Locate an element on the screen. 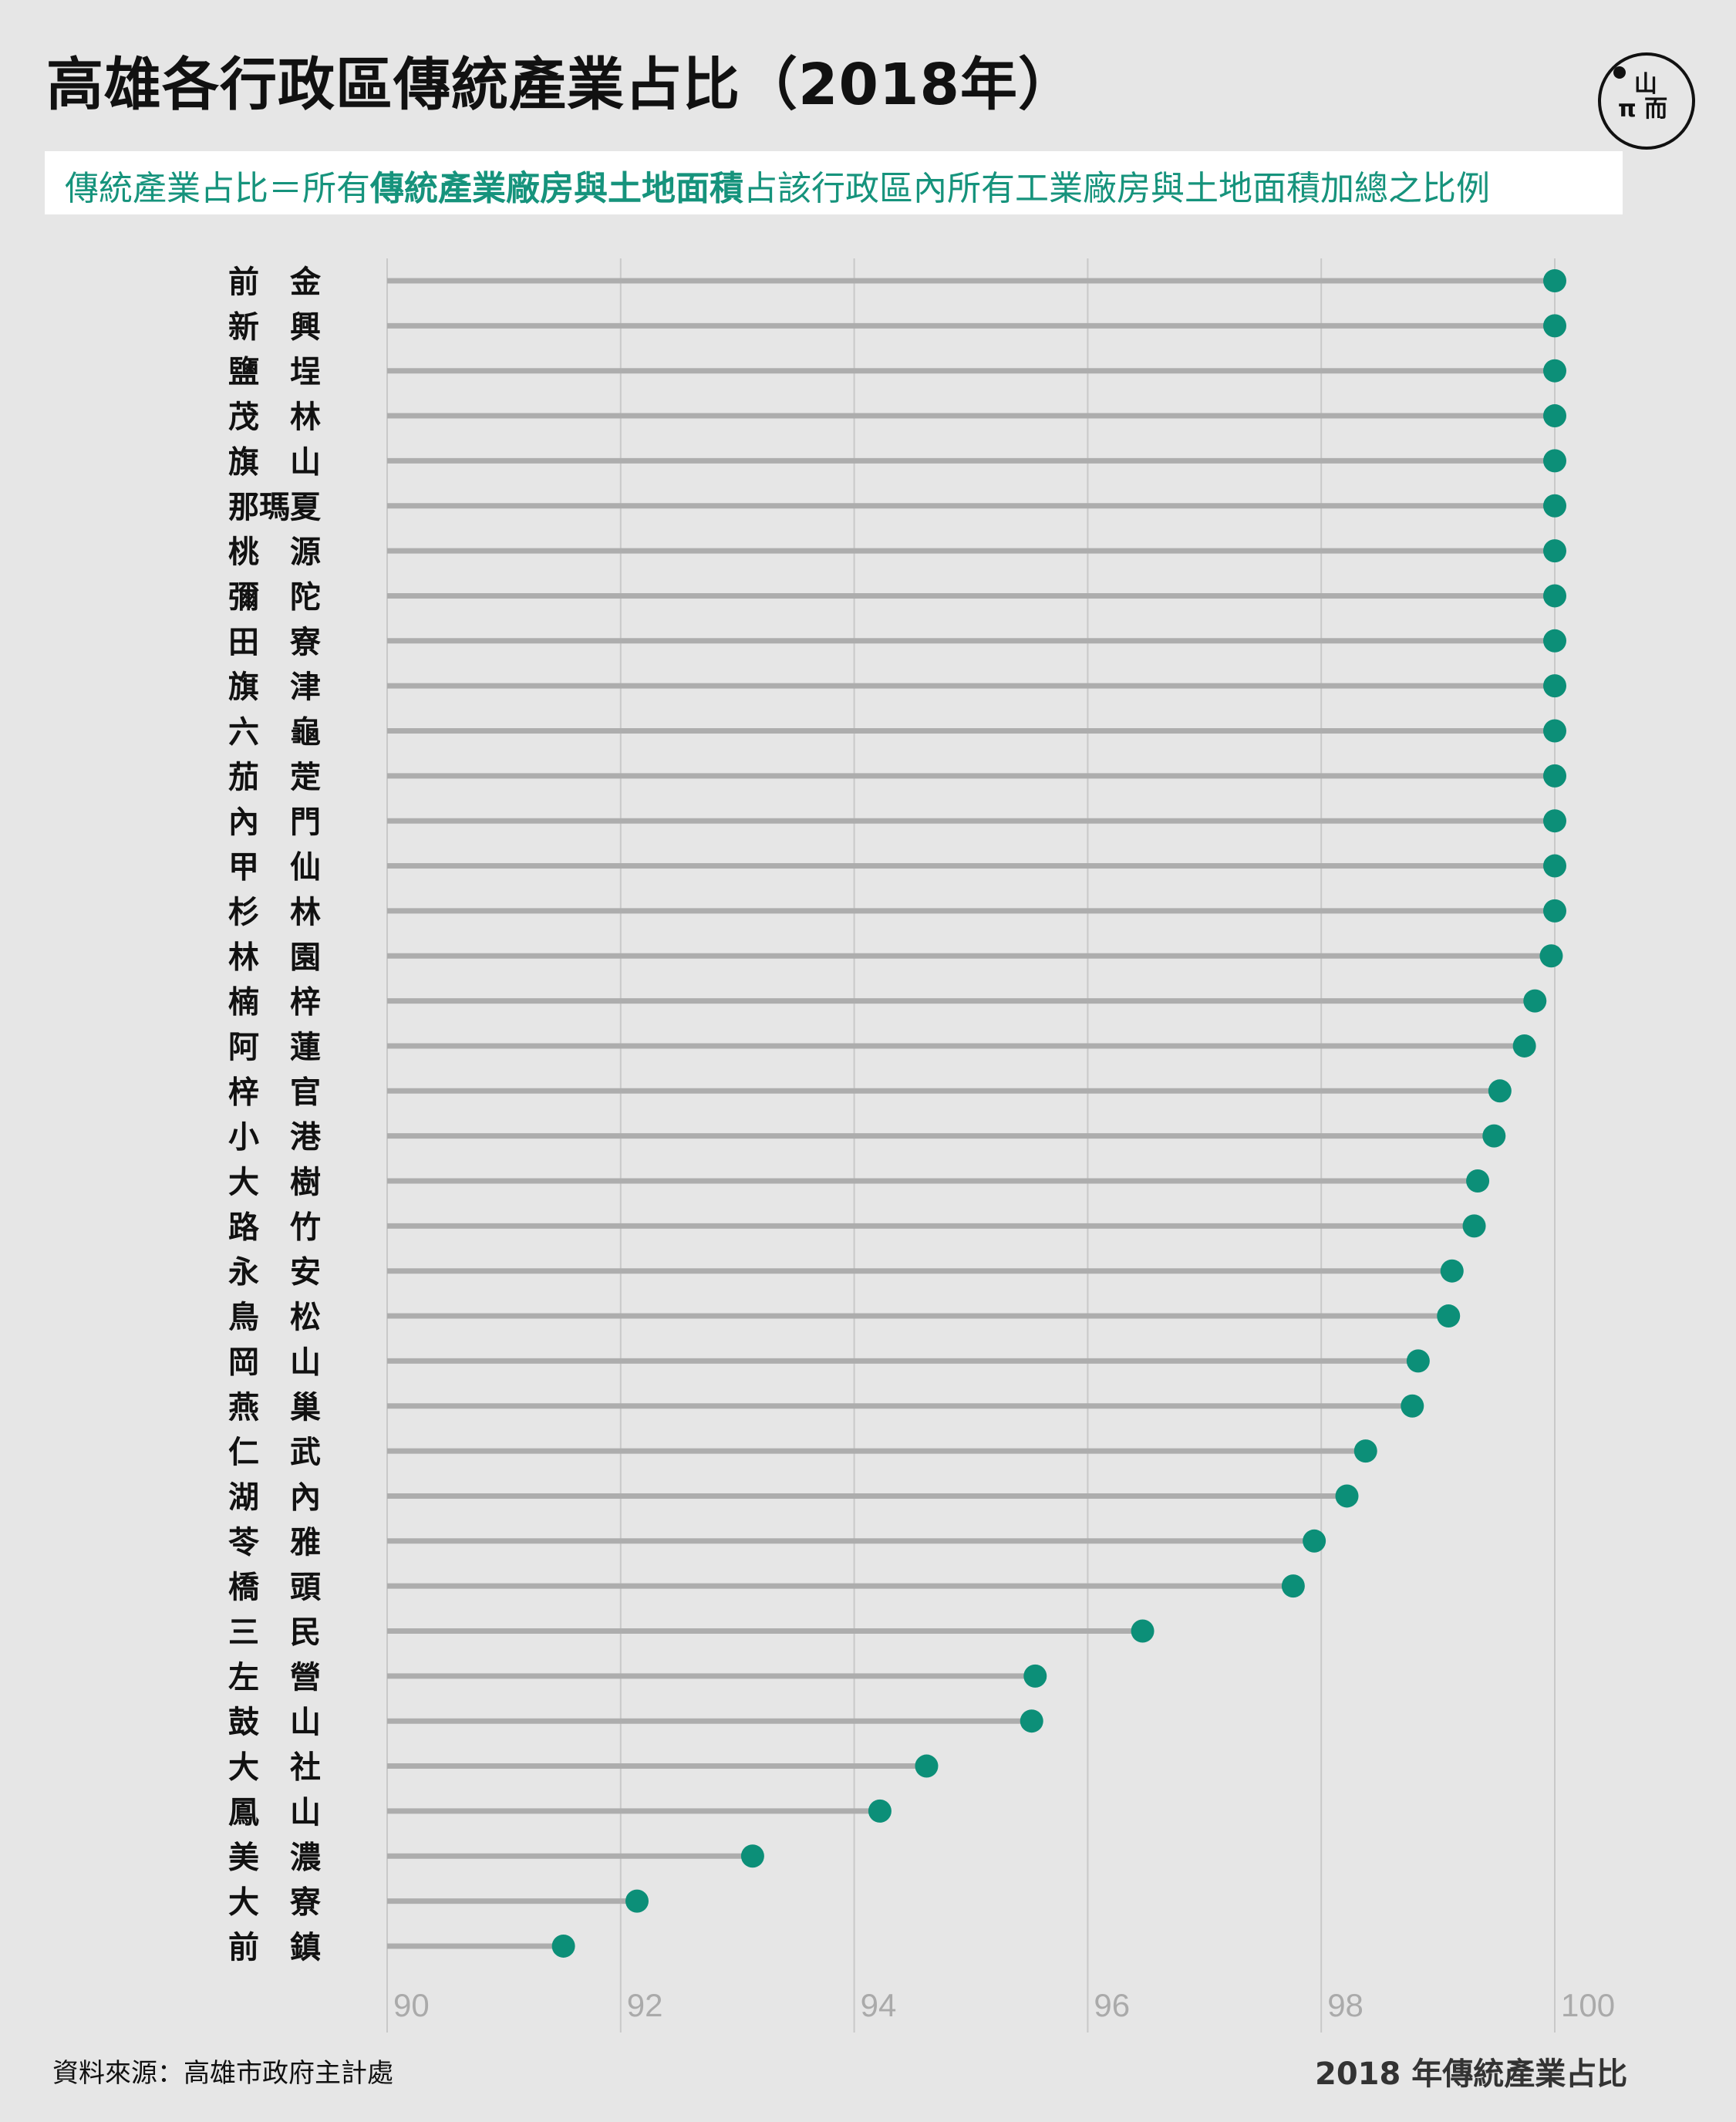 The width and height of the screenshot is (1736, 2122). category-label: 鳥 松 is located at coordinates (275, 1317).